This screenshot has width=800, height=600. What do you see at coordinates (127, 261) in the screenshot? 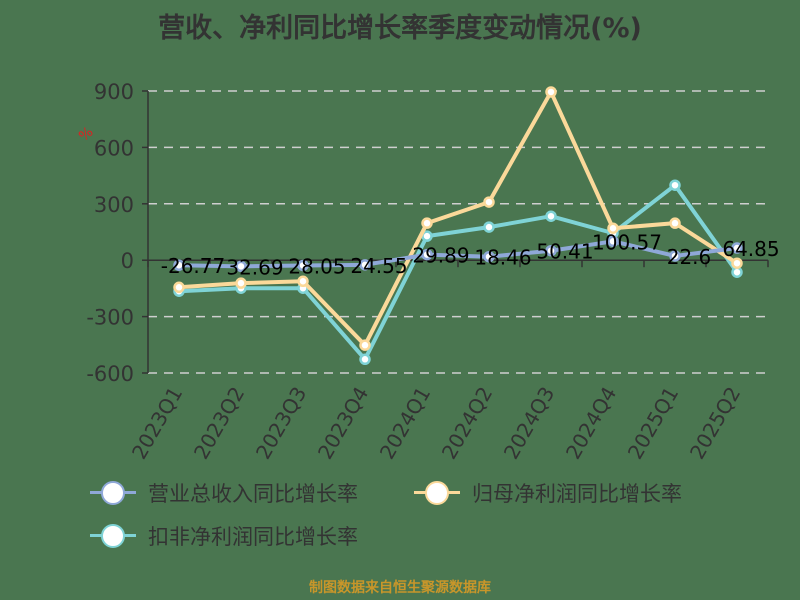
I see `y-tick-label: 0` at bounding box center [127, 261].